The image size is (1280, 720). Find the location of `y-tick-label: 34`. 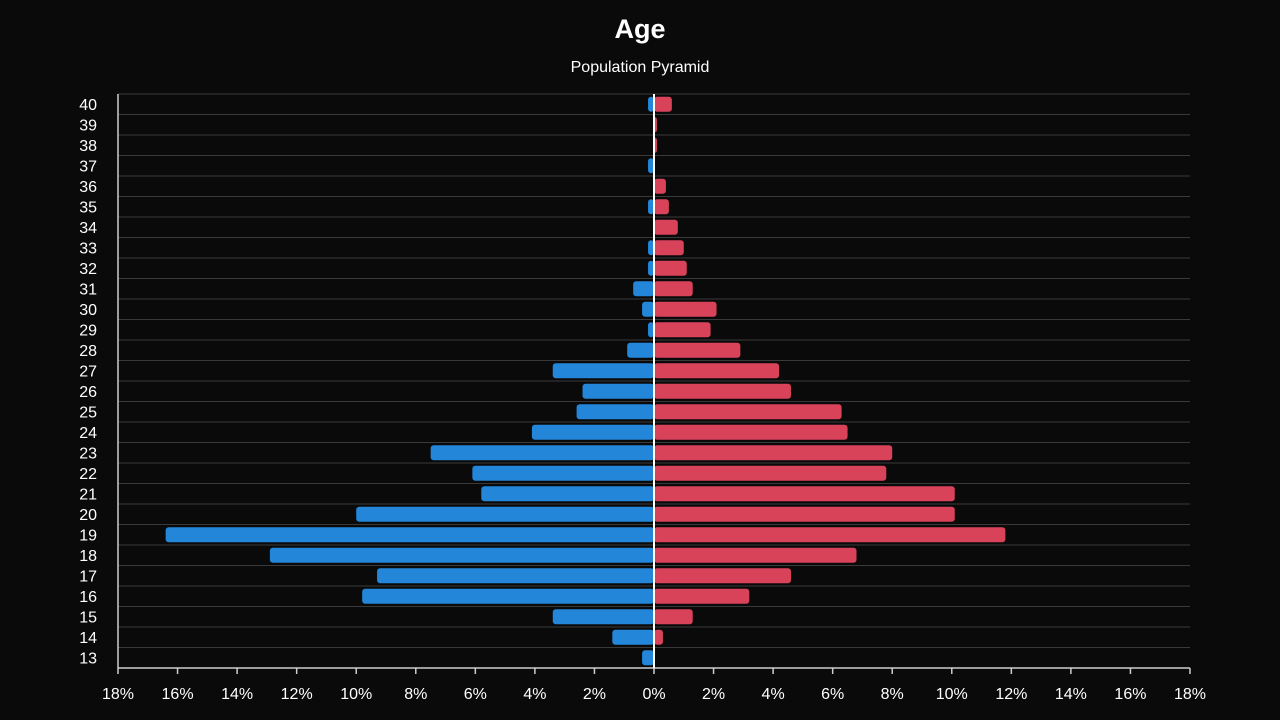

y-tick-label: 34 is located at coordinates (88, 228).